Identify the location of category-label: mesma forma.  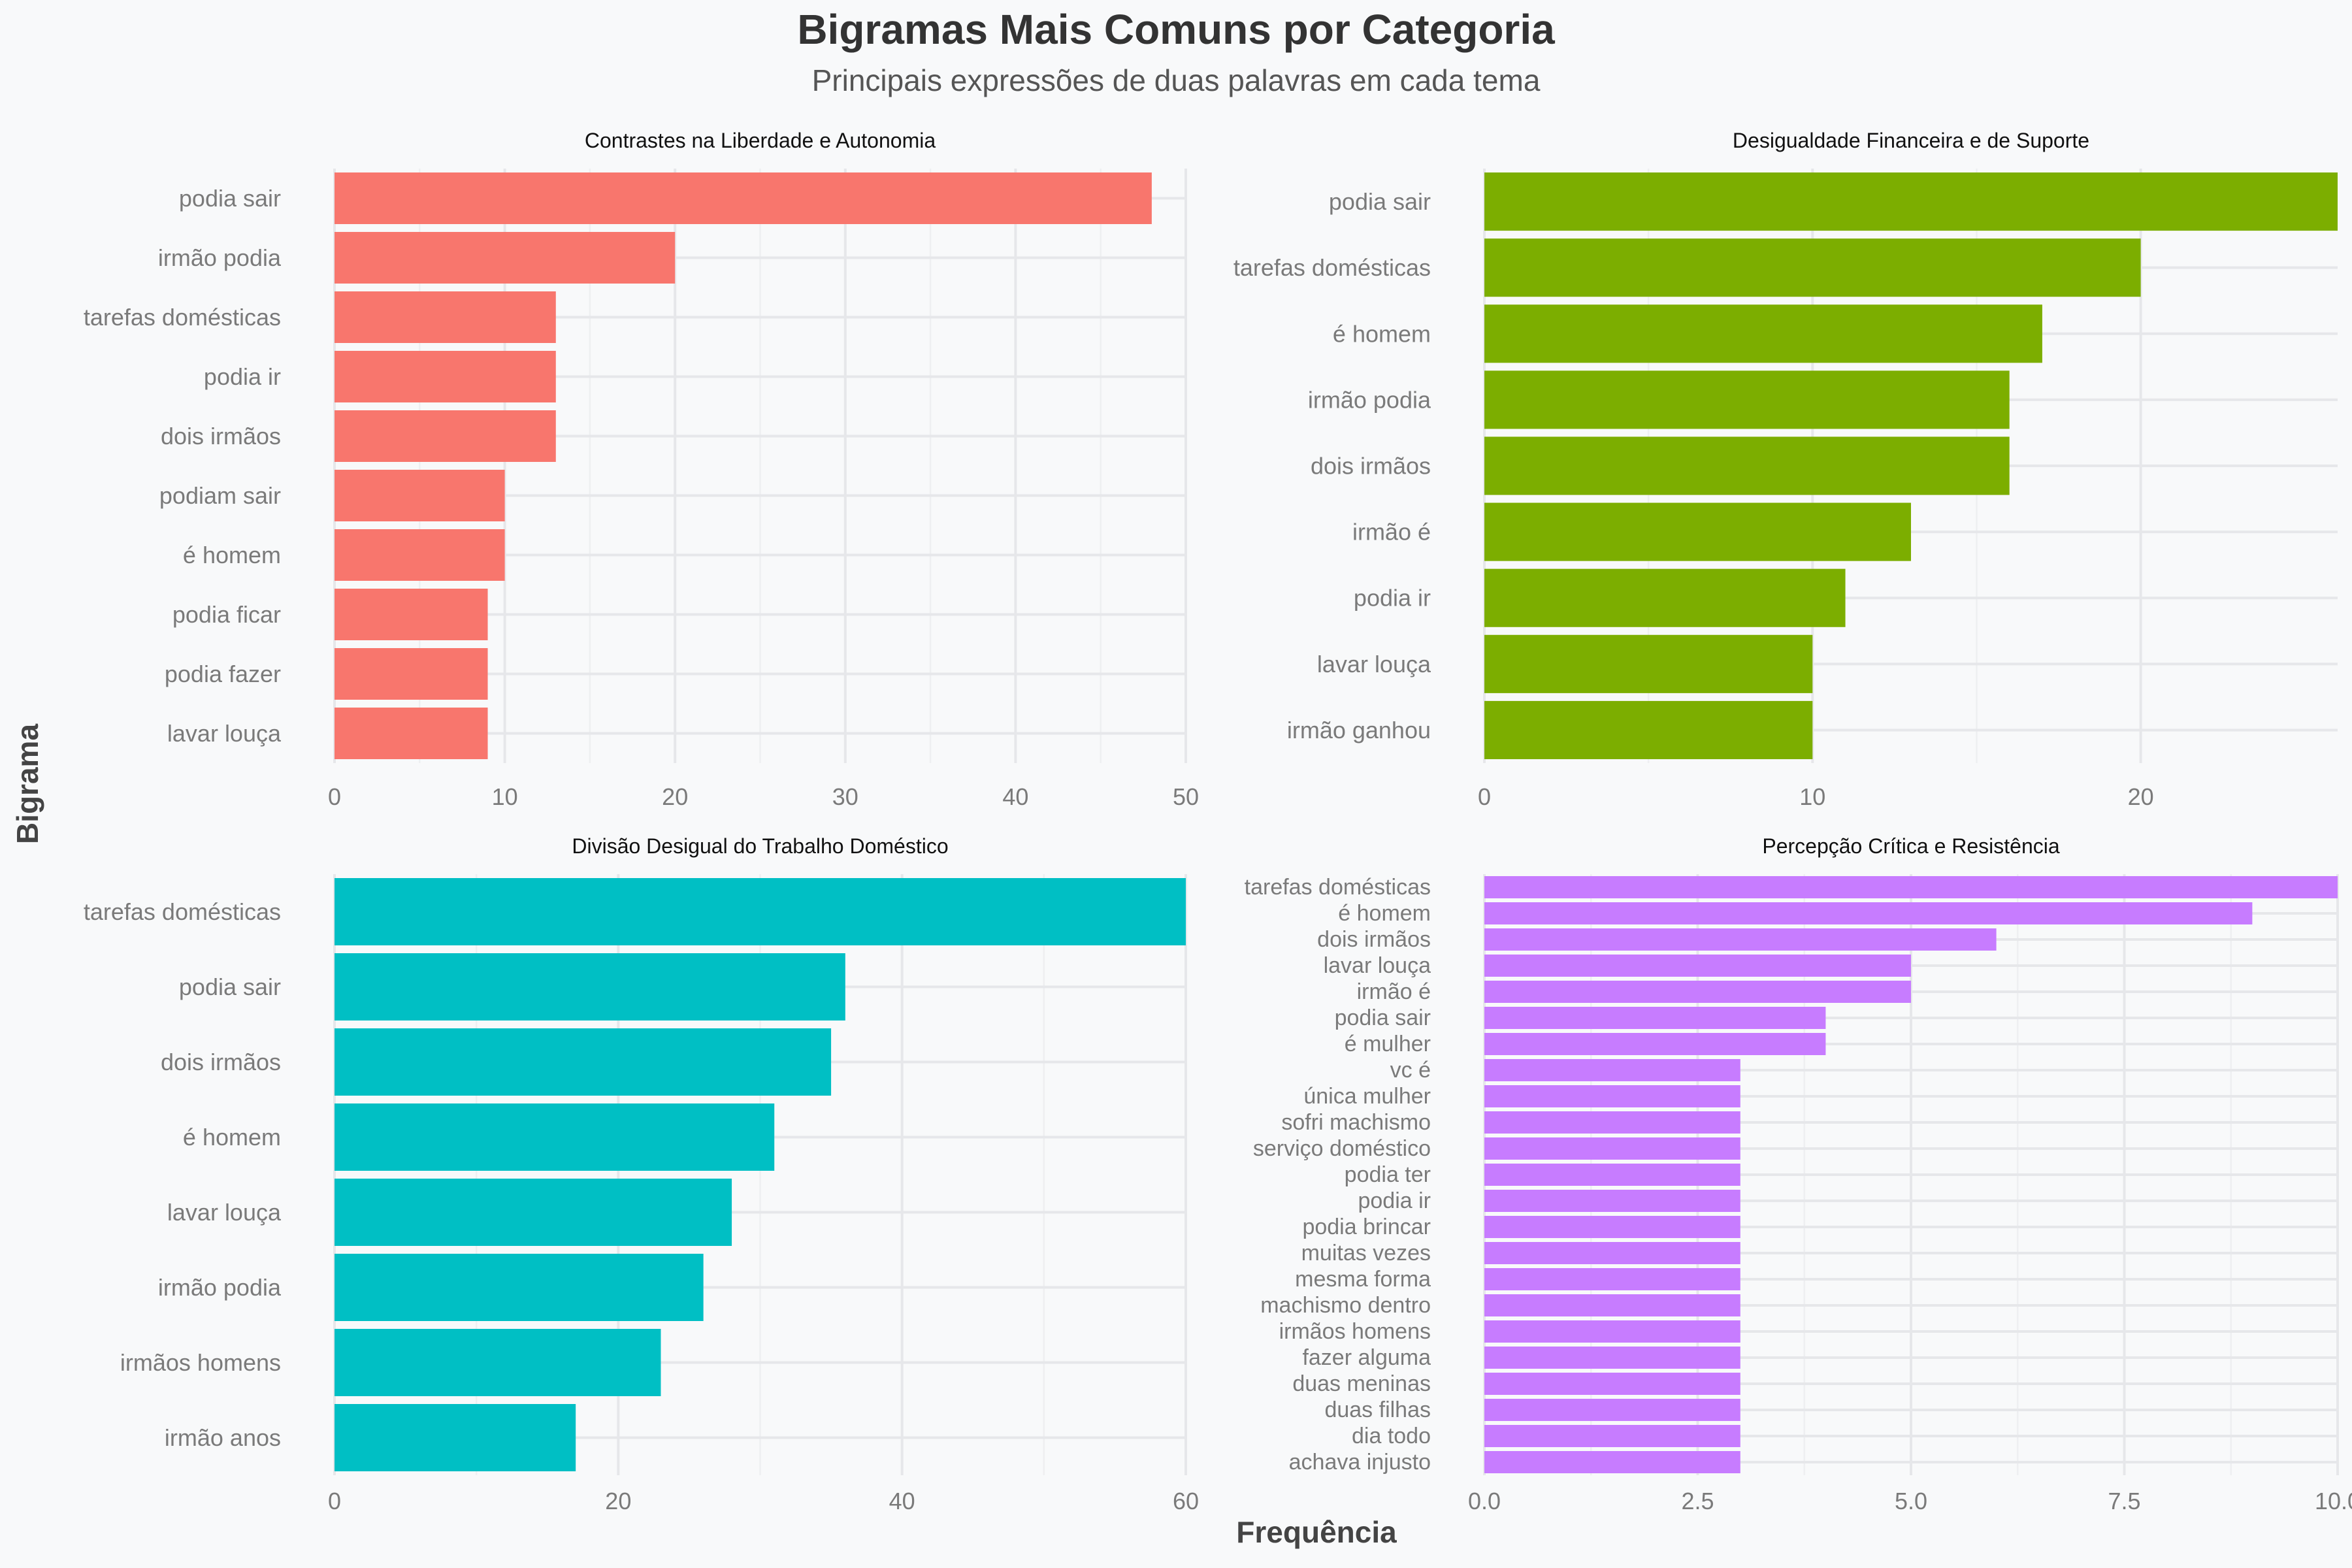
(1363, 1279).